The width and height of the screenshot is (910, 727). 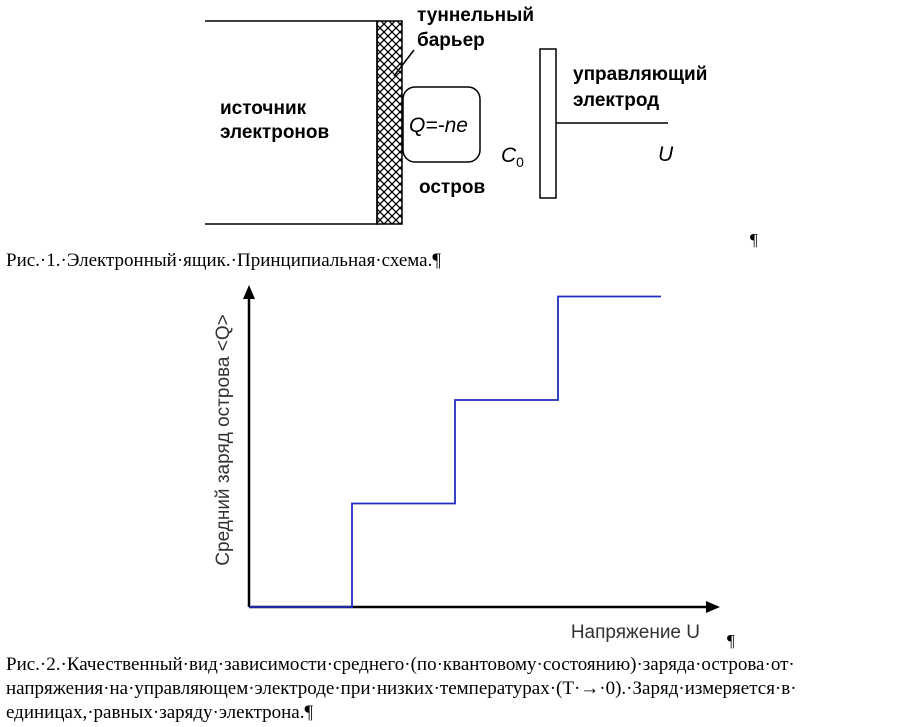 I want to click on barrier-label-line2: барьер, so click(x=451, y=40).